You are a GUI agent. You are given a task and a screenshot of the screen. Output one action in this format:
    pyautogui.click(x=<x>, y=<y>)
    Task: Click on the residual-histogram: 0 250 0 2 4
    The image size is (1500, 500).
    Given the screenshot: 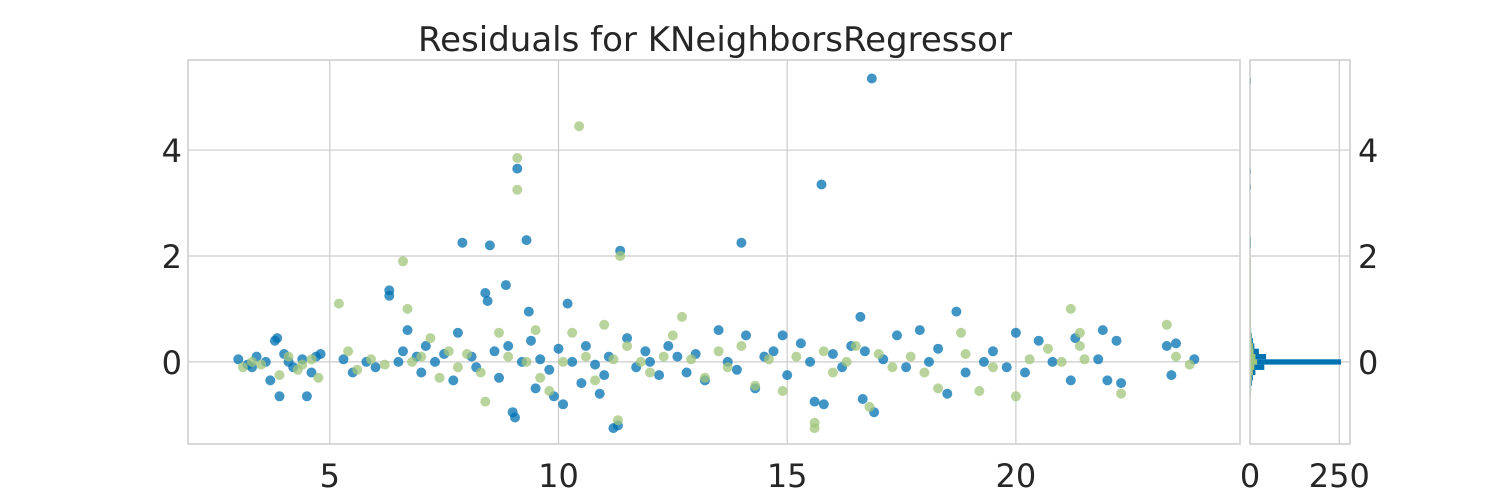 What is the action you would take?
    pyautogui.click(x=1309, y=277)
    